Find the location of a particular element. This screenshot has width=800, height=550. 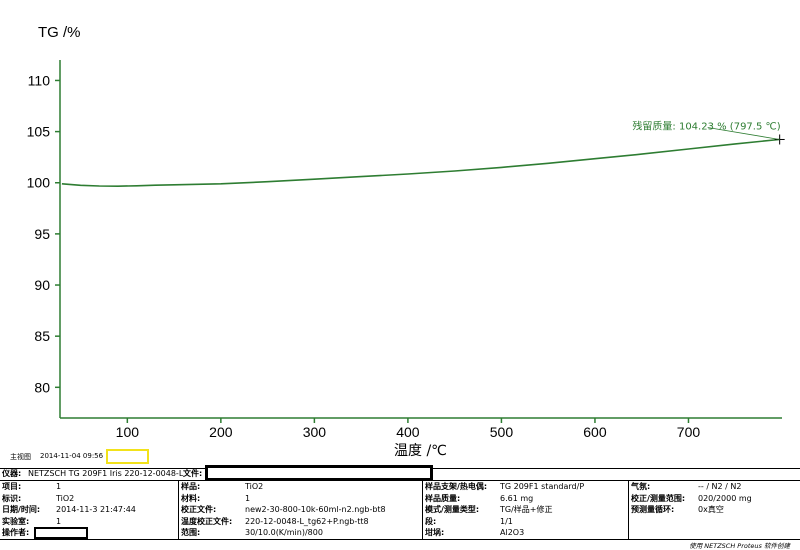

footer-field-label: 段: is located at coordinates (430, 522).